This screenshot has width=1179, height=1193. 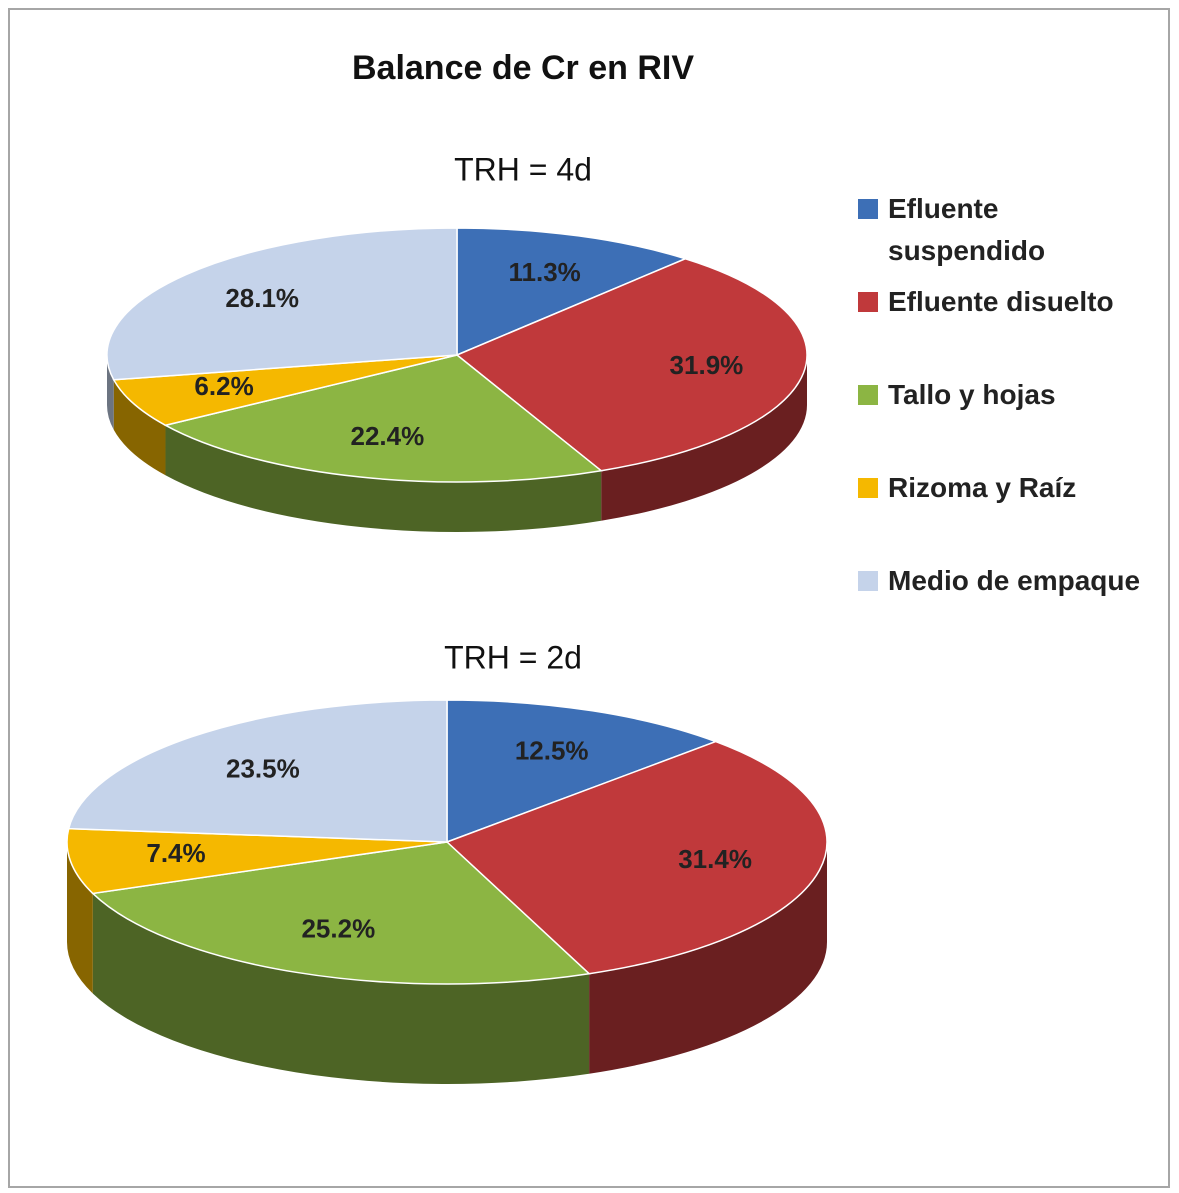 I want to click on data-label: 11.3%, so click(x=545, y=272).